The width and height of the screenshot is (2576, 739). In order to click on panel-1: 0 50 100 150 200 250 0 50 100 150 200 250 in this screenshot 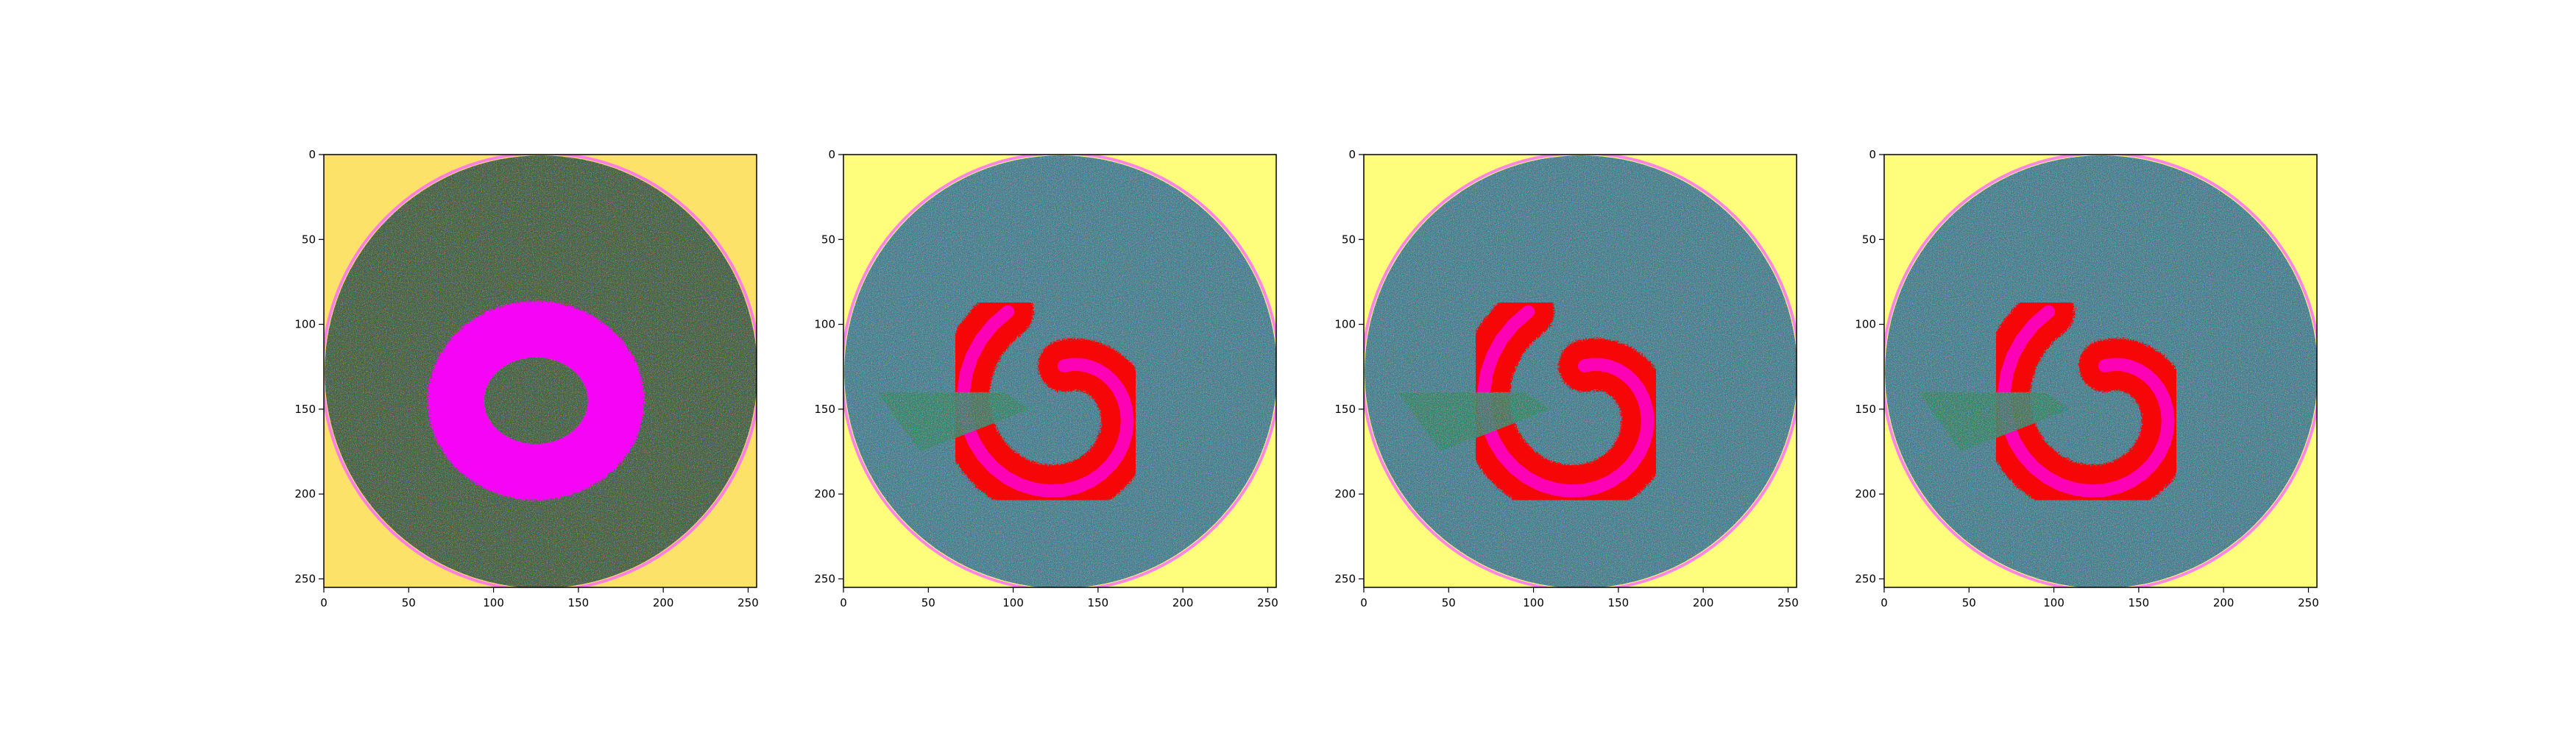, I will do `click(526, 378)`.